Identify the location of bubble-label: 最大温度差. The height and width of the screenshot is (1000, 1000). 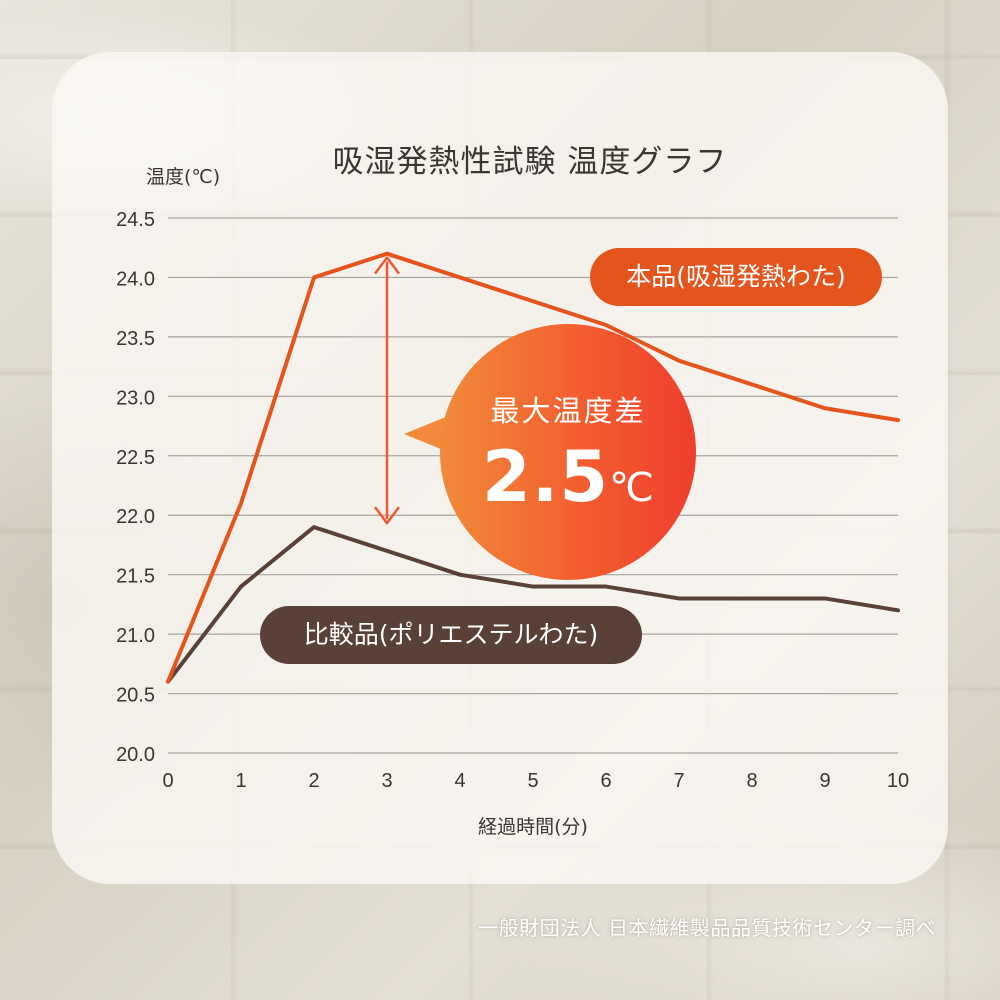
(568, 411).